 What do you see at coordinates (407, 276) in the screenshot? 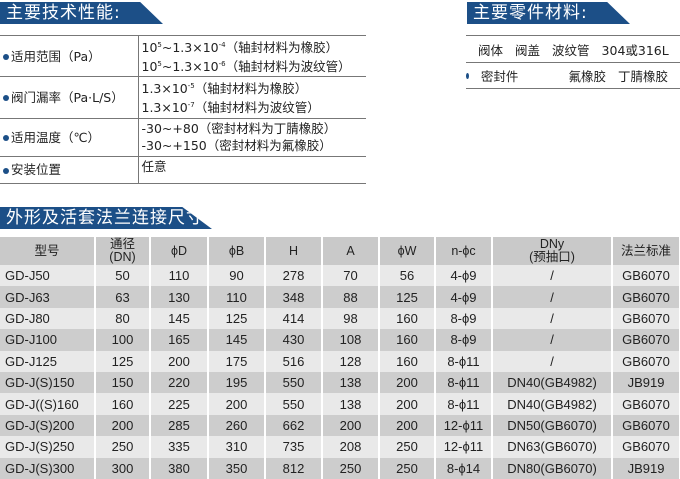
I see `table-cell: 56` at bounding box center [407, 276].